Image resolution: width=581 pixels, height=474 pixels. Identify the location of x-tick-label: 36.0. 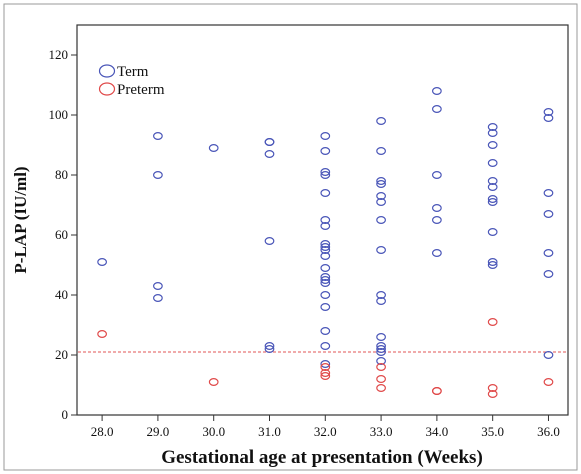
(548, 431).